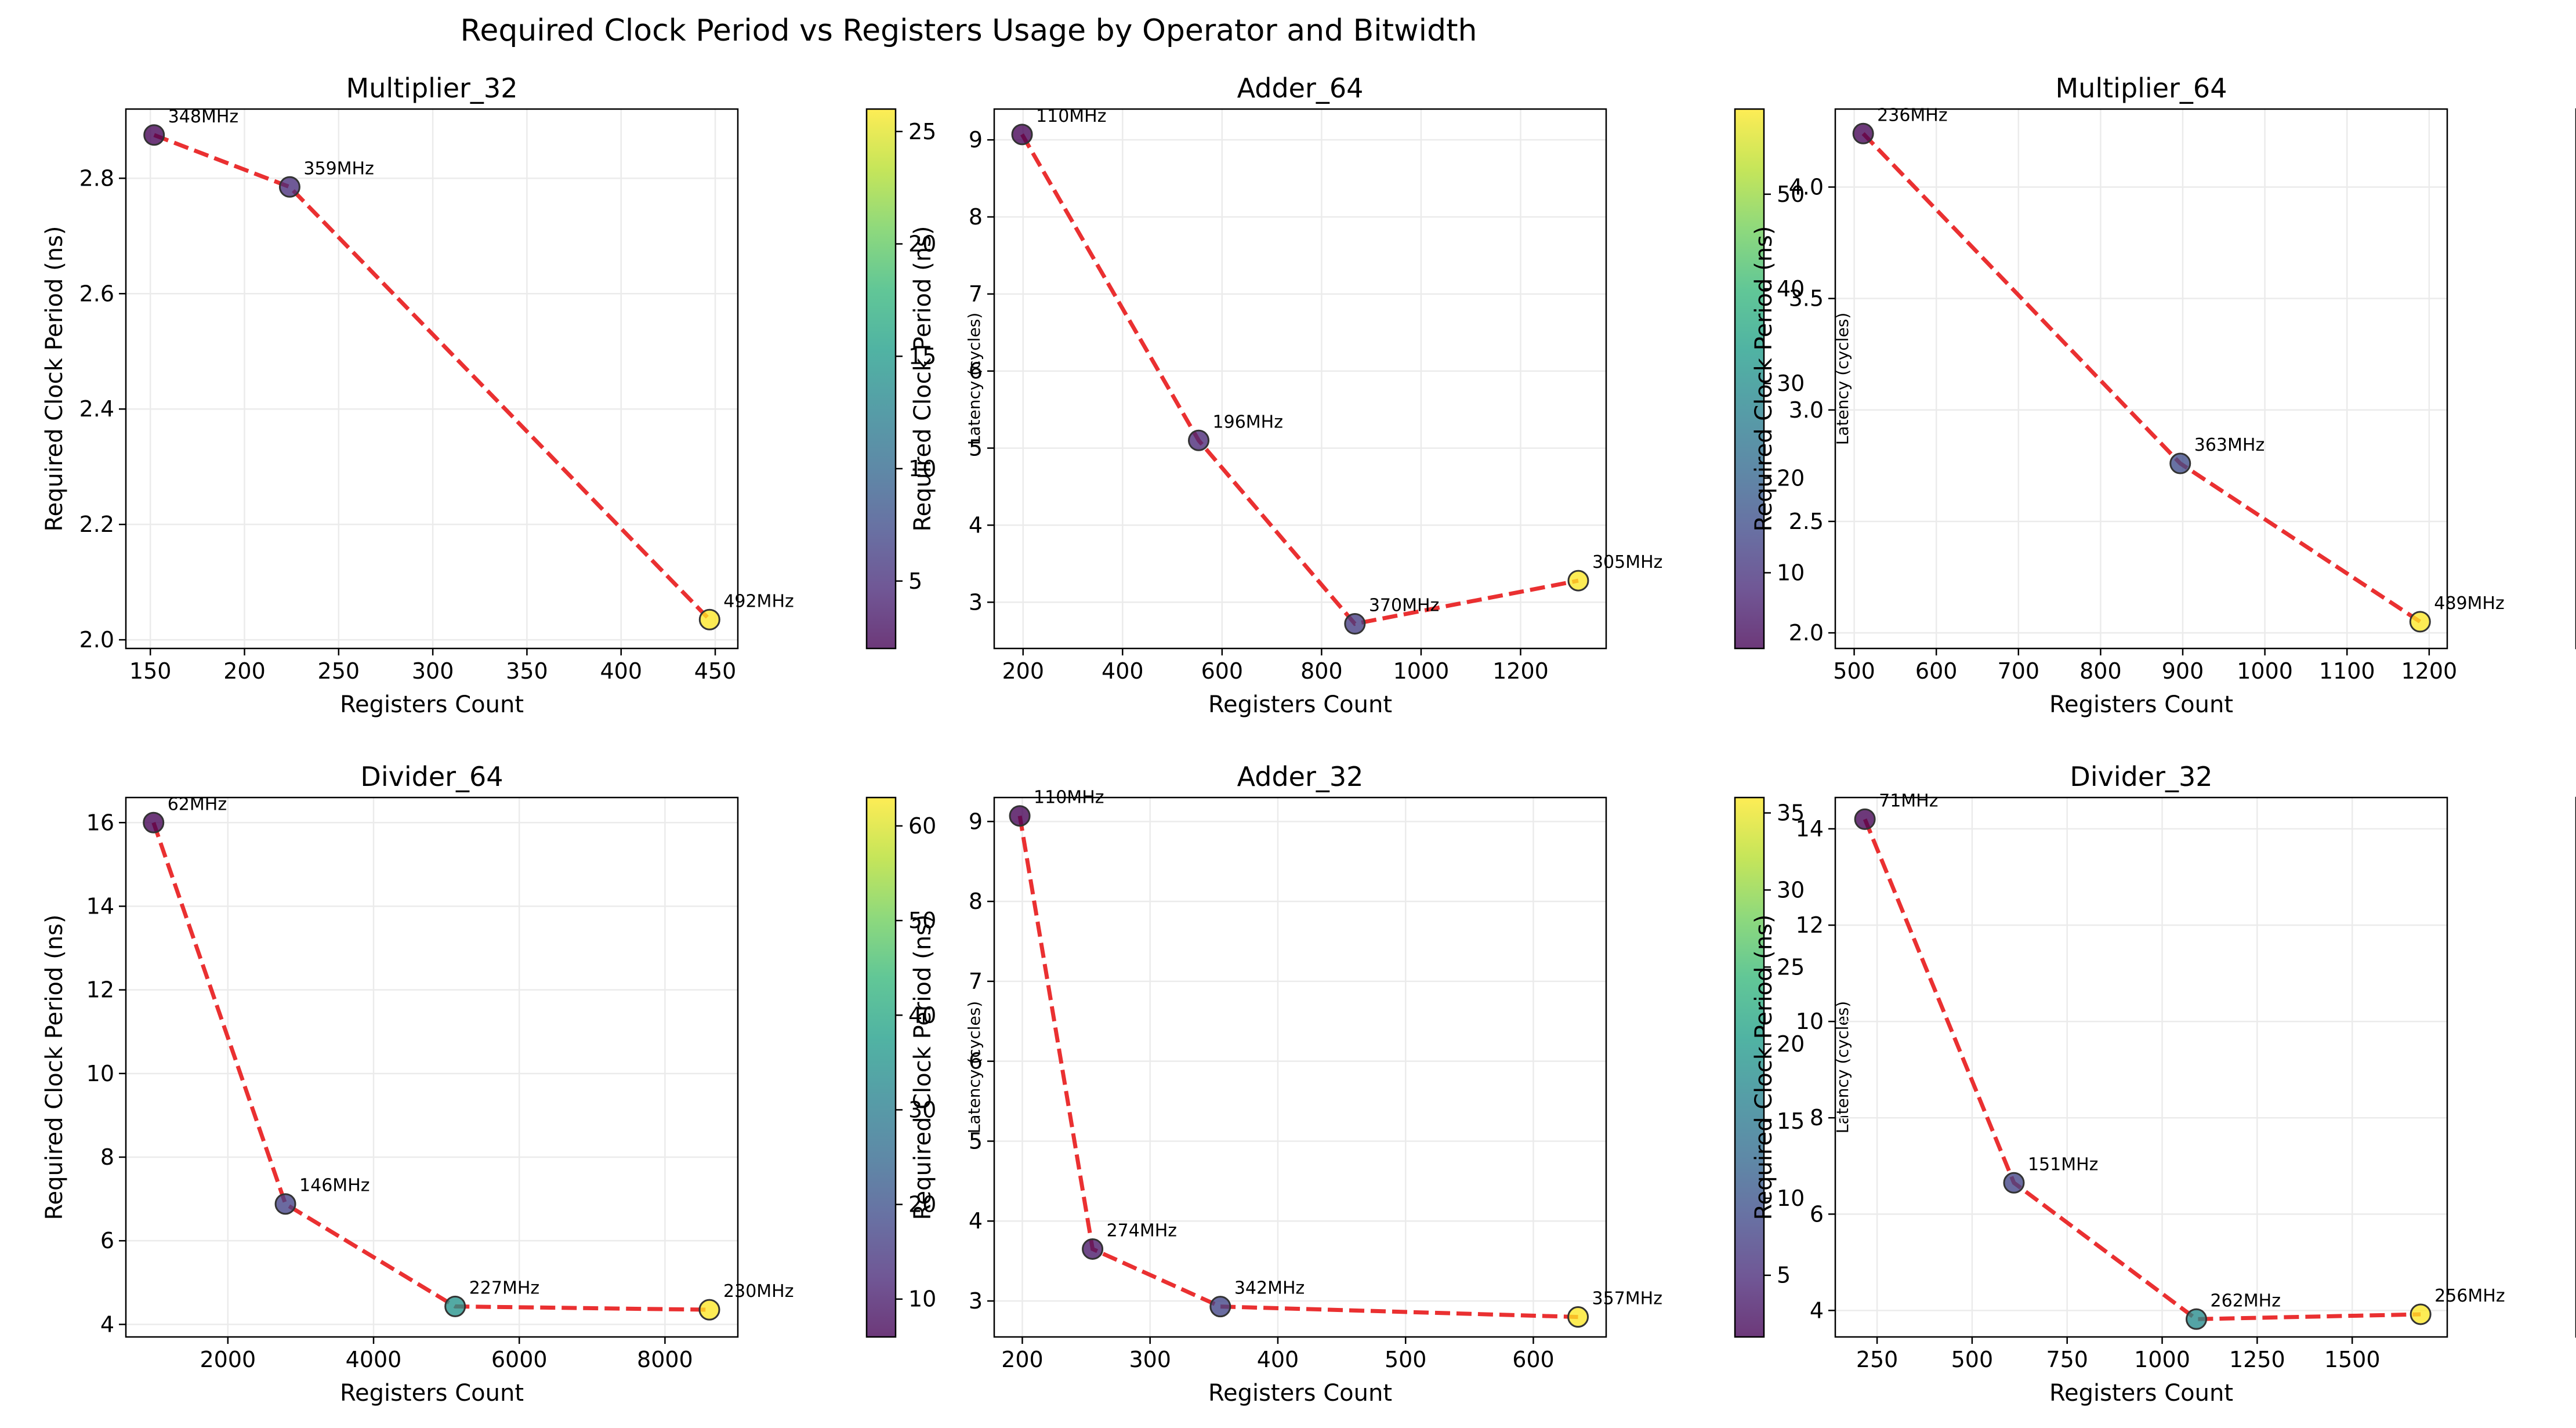 The width and height of the screenshot is (2576, 1428). I want to click on subplot-title: Divider_32, so click(2141, 776).